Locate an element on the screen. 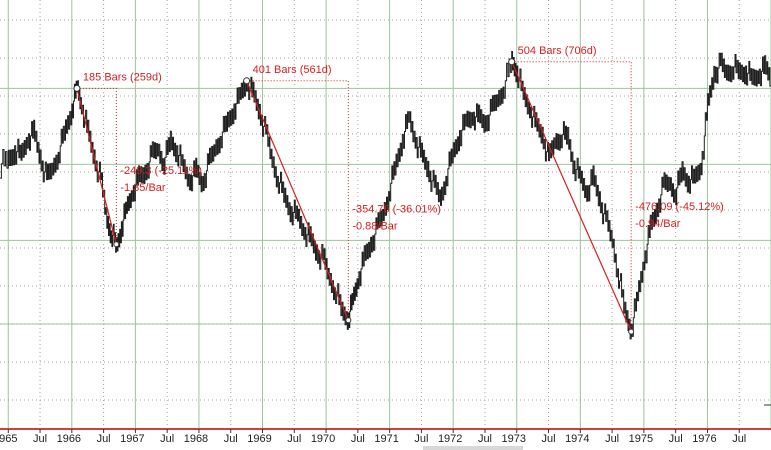 The height and width of the screenshot is (450, 771). x-tick-label: 1967 is located at coordinates (132, 439).